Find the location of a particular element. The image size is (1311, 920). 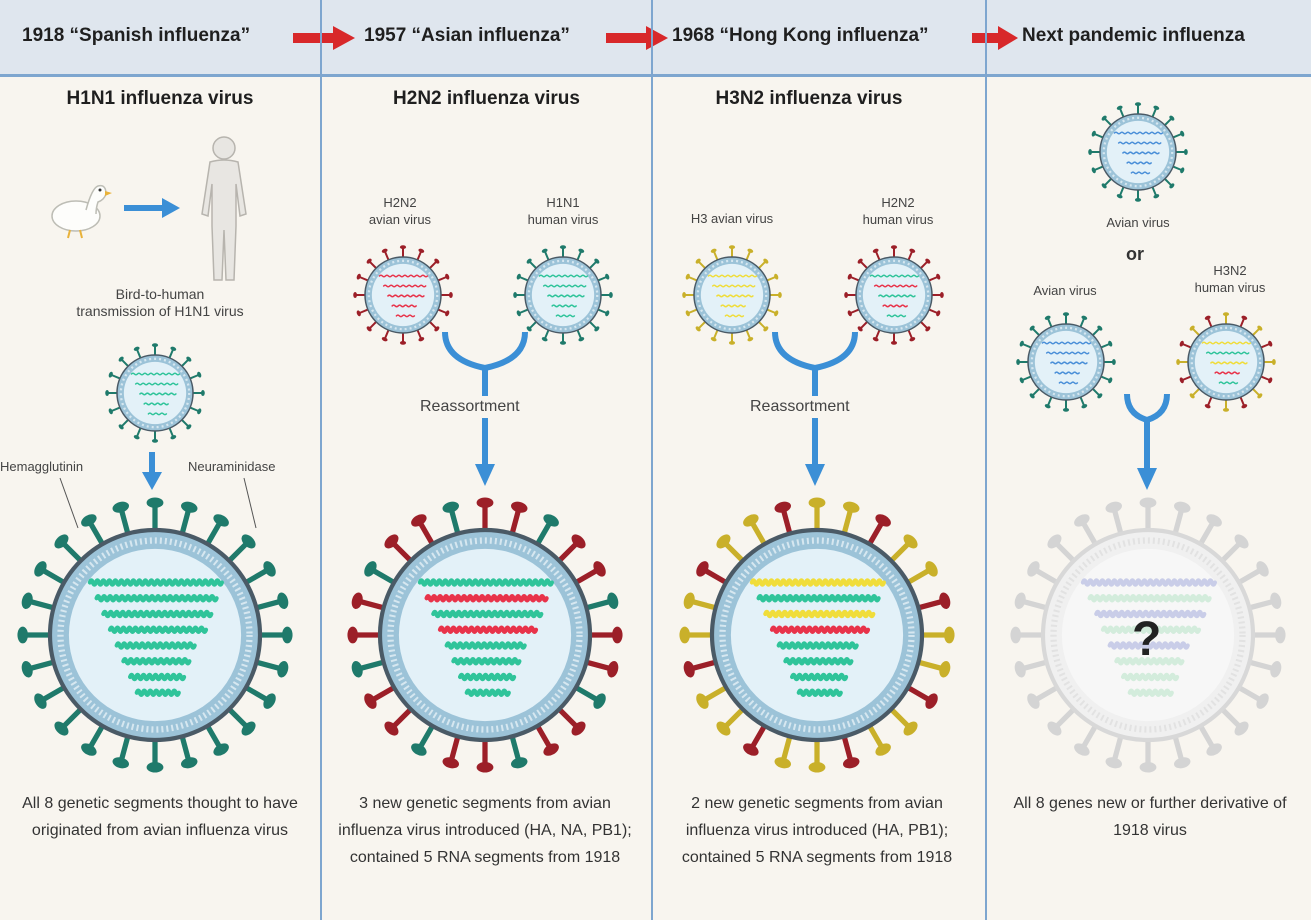

neuraminidase-label: Neuraminidase is located at coordinates (232, 466).